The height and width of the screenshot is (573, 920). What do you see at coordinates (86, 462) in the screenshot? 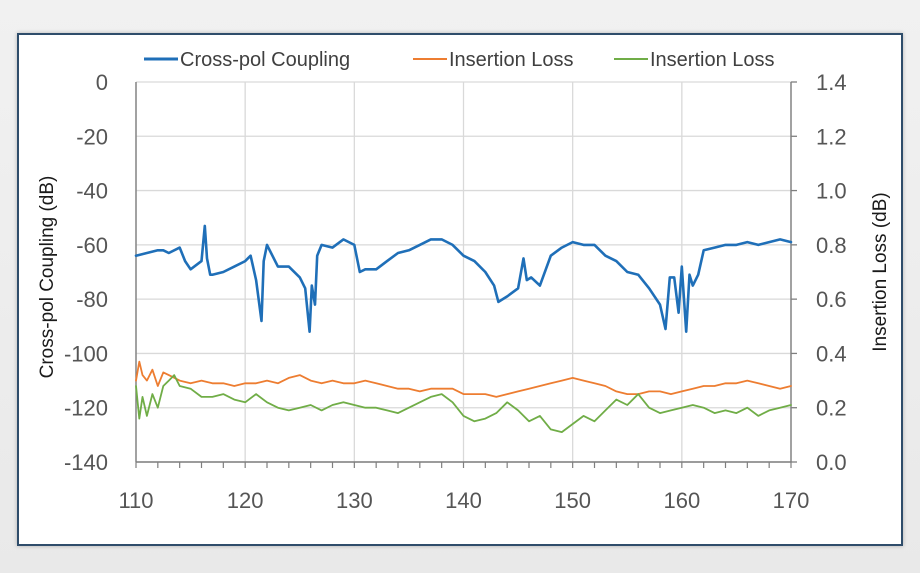
I see `y-left-tick-label: -140` at bounding box center [86, 462].